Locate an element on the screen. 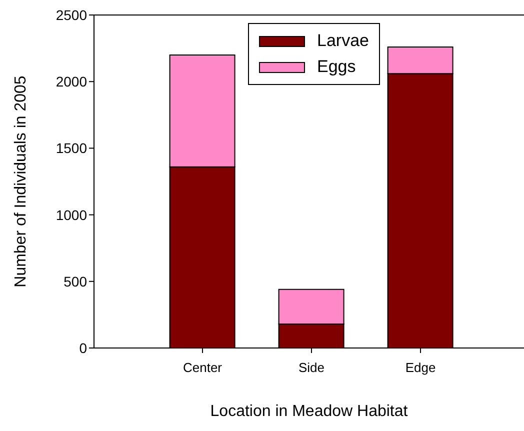 Image resolution: width=524 pixels, height=431 pixels. y-tick-label: 2500 is located at coordinates (72, 14).